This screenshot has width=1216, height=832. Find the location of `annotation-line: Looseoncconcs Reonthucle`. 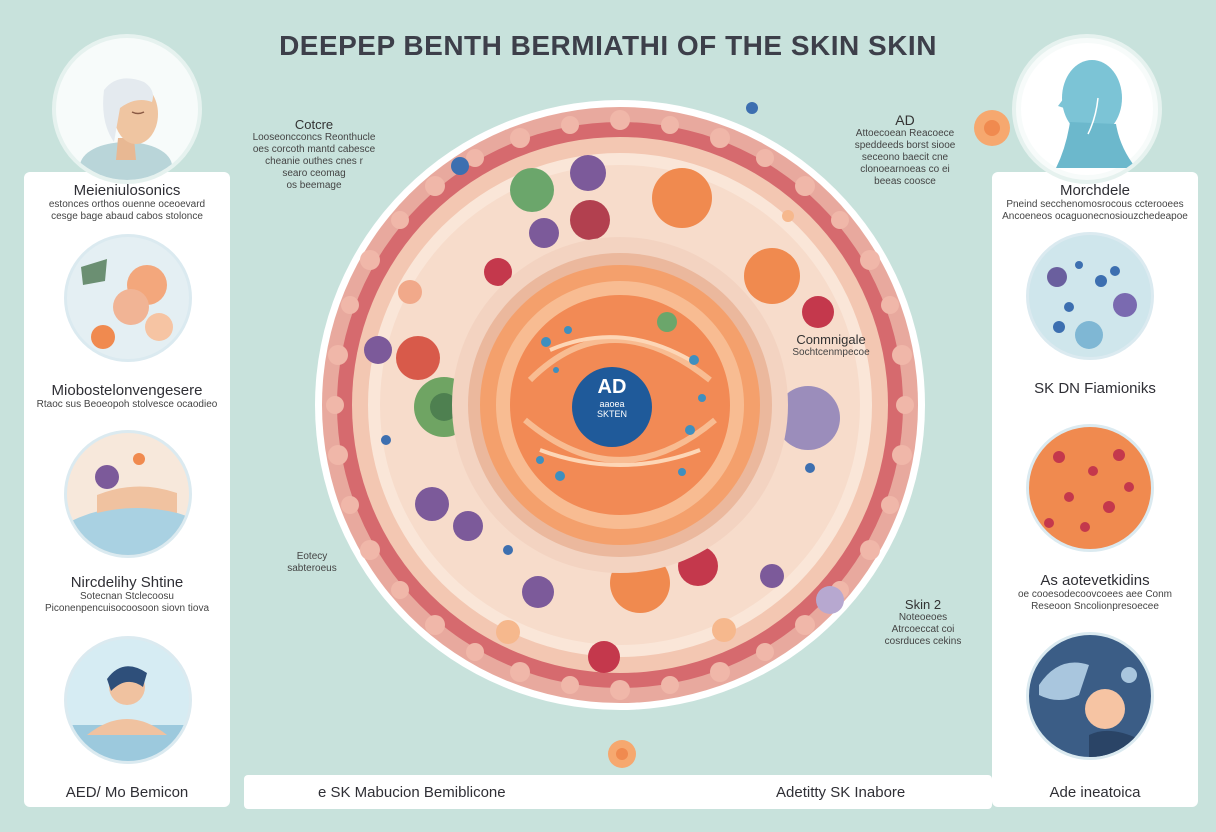

annotation-line: Looseoncconcs Reonthucle is located at coordinates (314, 137).